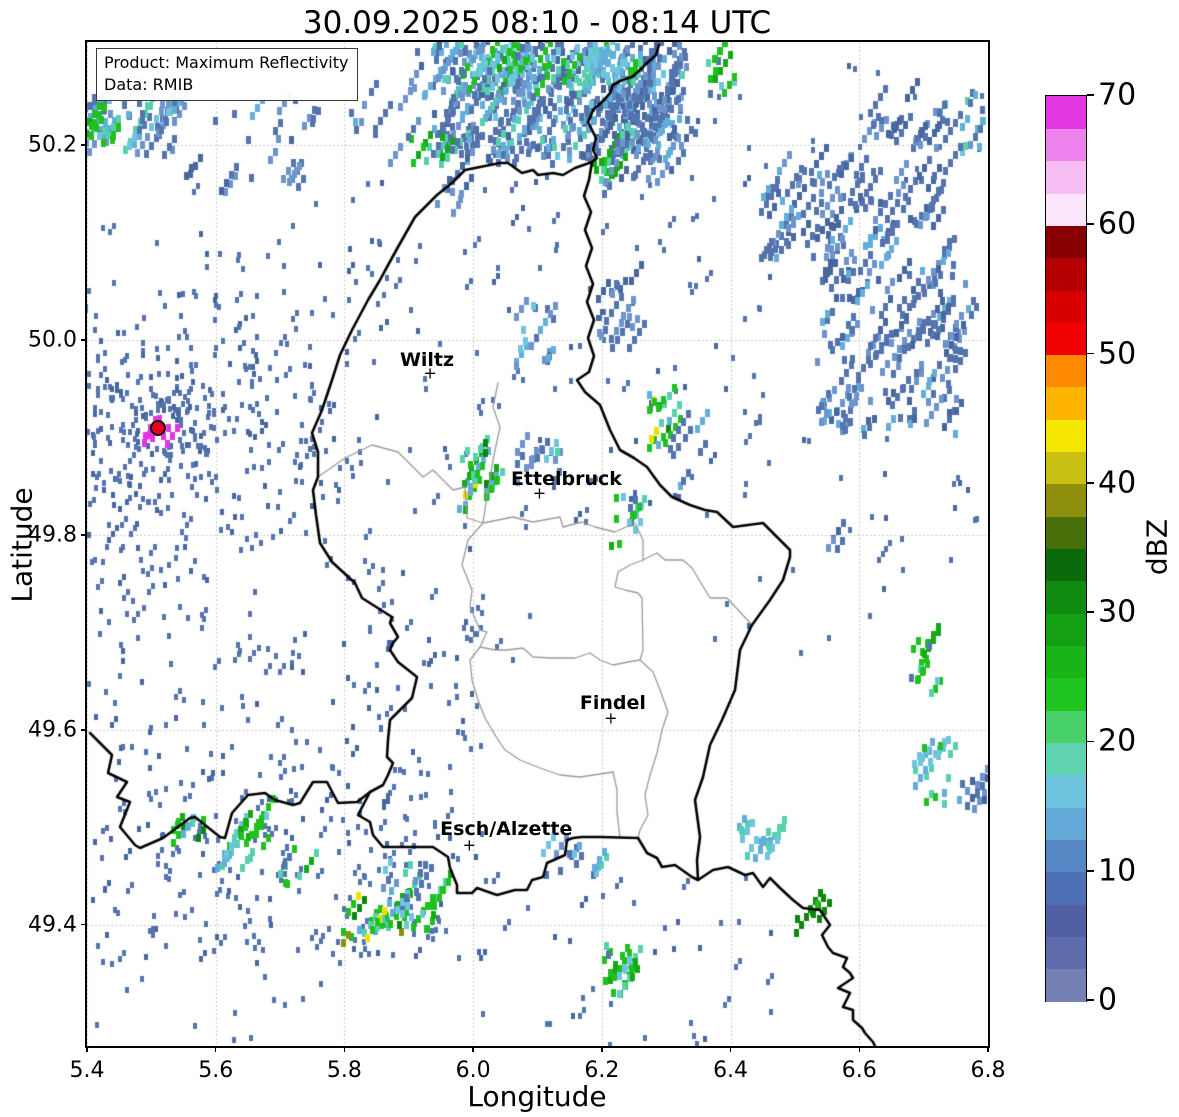 The image size is (1179, 1117). What do you see at coordinates (216, 1070) in the screenshot?
I see `x-tick-label: 5.6` at bounding box center [216, 1070].